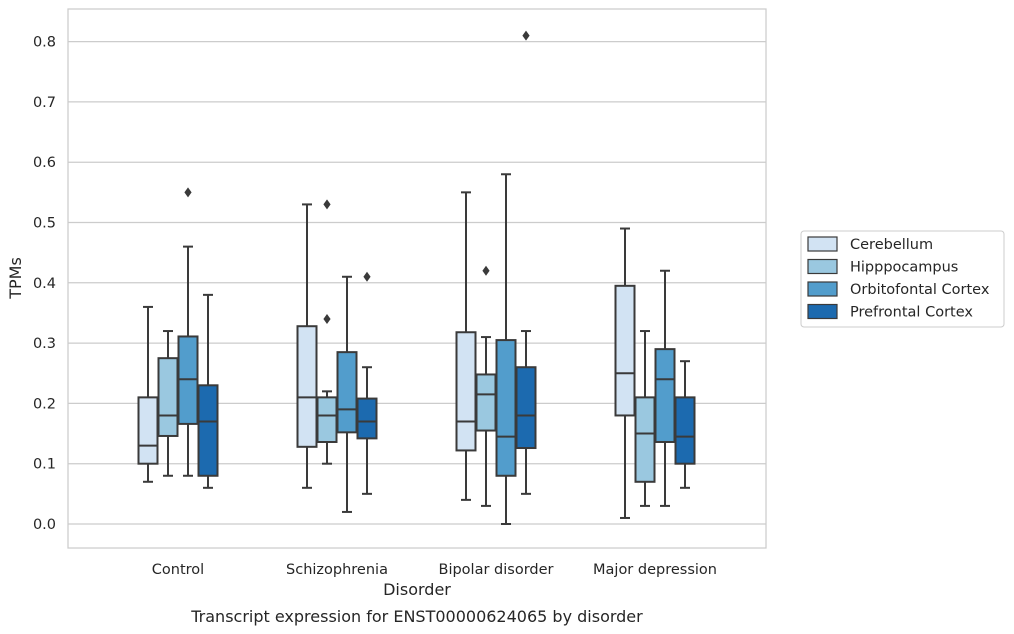  Describe the element at coordinates (417, 589) in the screenshot. I see `x-axis-title: Disorder` at that location.